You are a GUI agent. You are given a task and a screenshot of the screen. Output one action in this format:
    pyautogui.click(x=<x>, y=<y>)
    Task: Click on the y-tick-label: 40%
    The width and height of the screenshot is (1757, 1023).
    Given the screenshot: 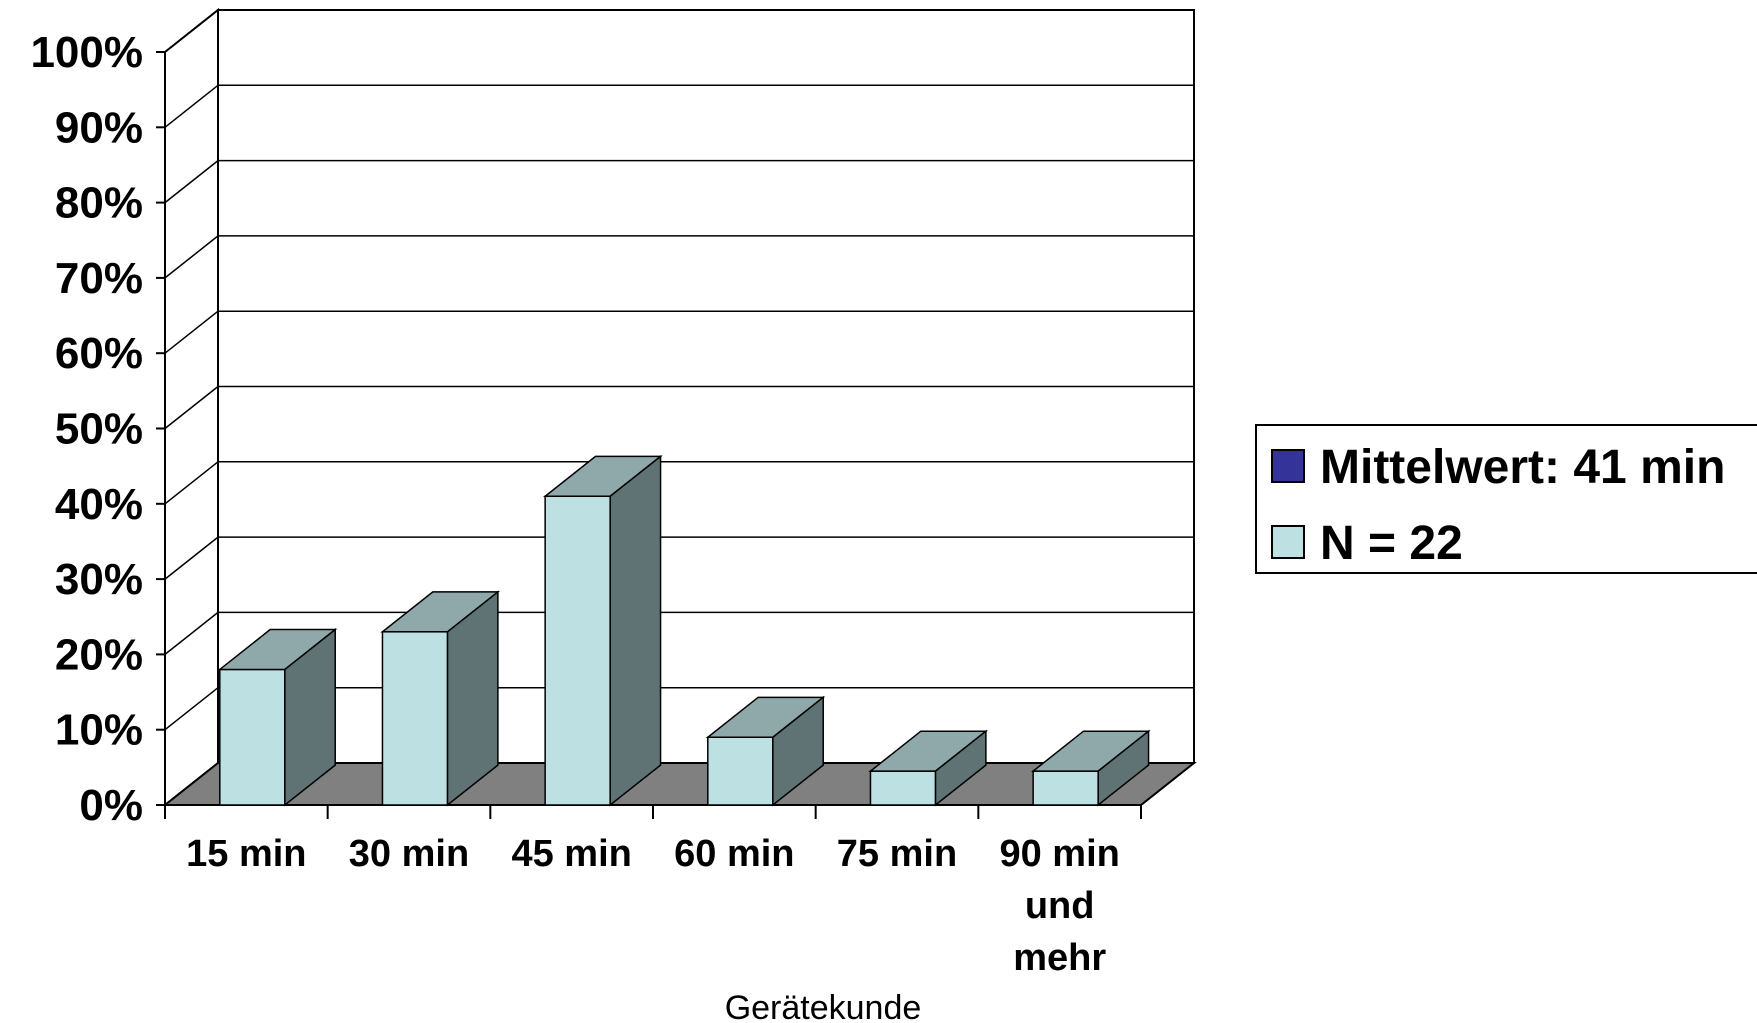 What is the action you would take?
    pyautogui.click(x=99, y=504)
    